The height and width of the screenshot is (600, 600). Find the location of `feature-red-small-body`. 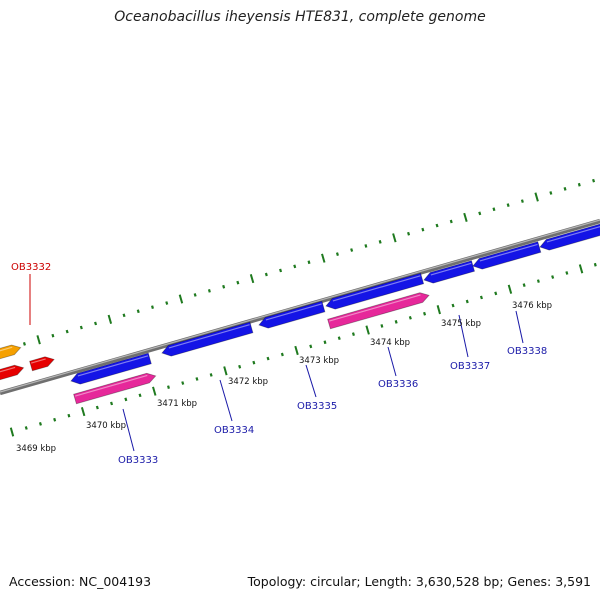

feature-red-small-body is located at coordinates (42, 364).